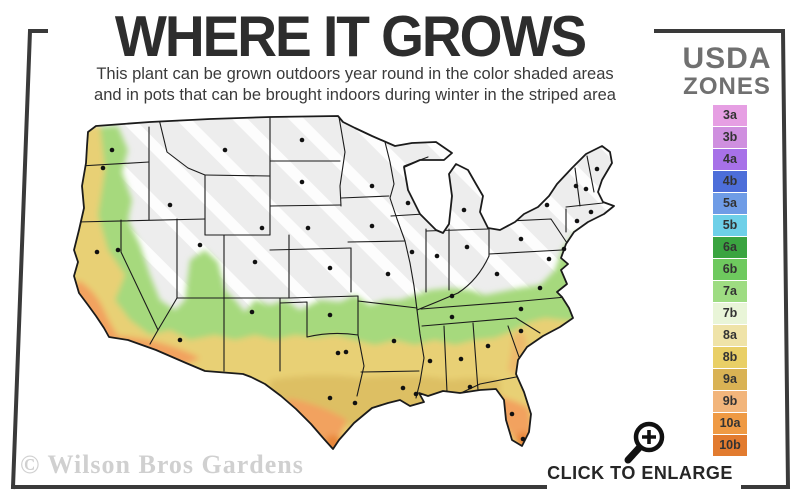 This screenshot has height=500, width=800. What do you see at coordinates (730, 137) in the screenshot?
I see `zone-swatch-3b: 3b` at bounding box center [730, 137].